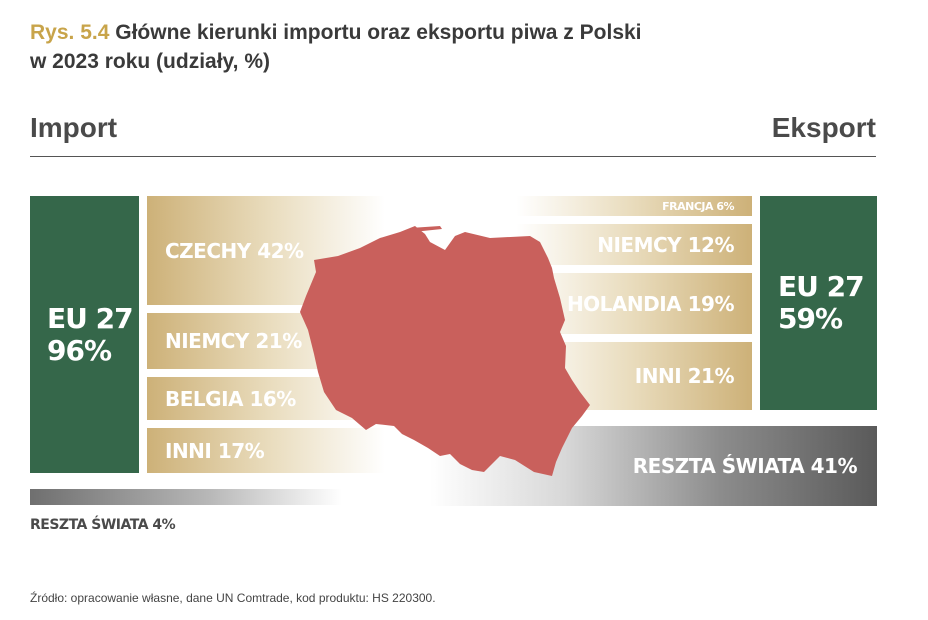  What do you see at coordinates (70, 32) in the screenshot?
I see `figure-number: Rys. 5.4` at bounding box center [70, 32].